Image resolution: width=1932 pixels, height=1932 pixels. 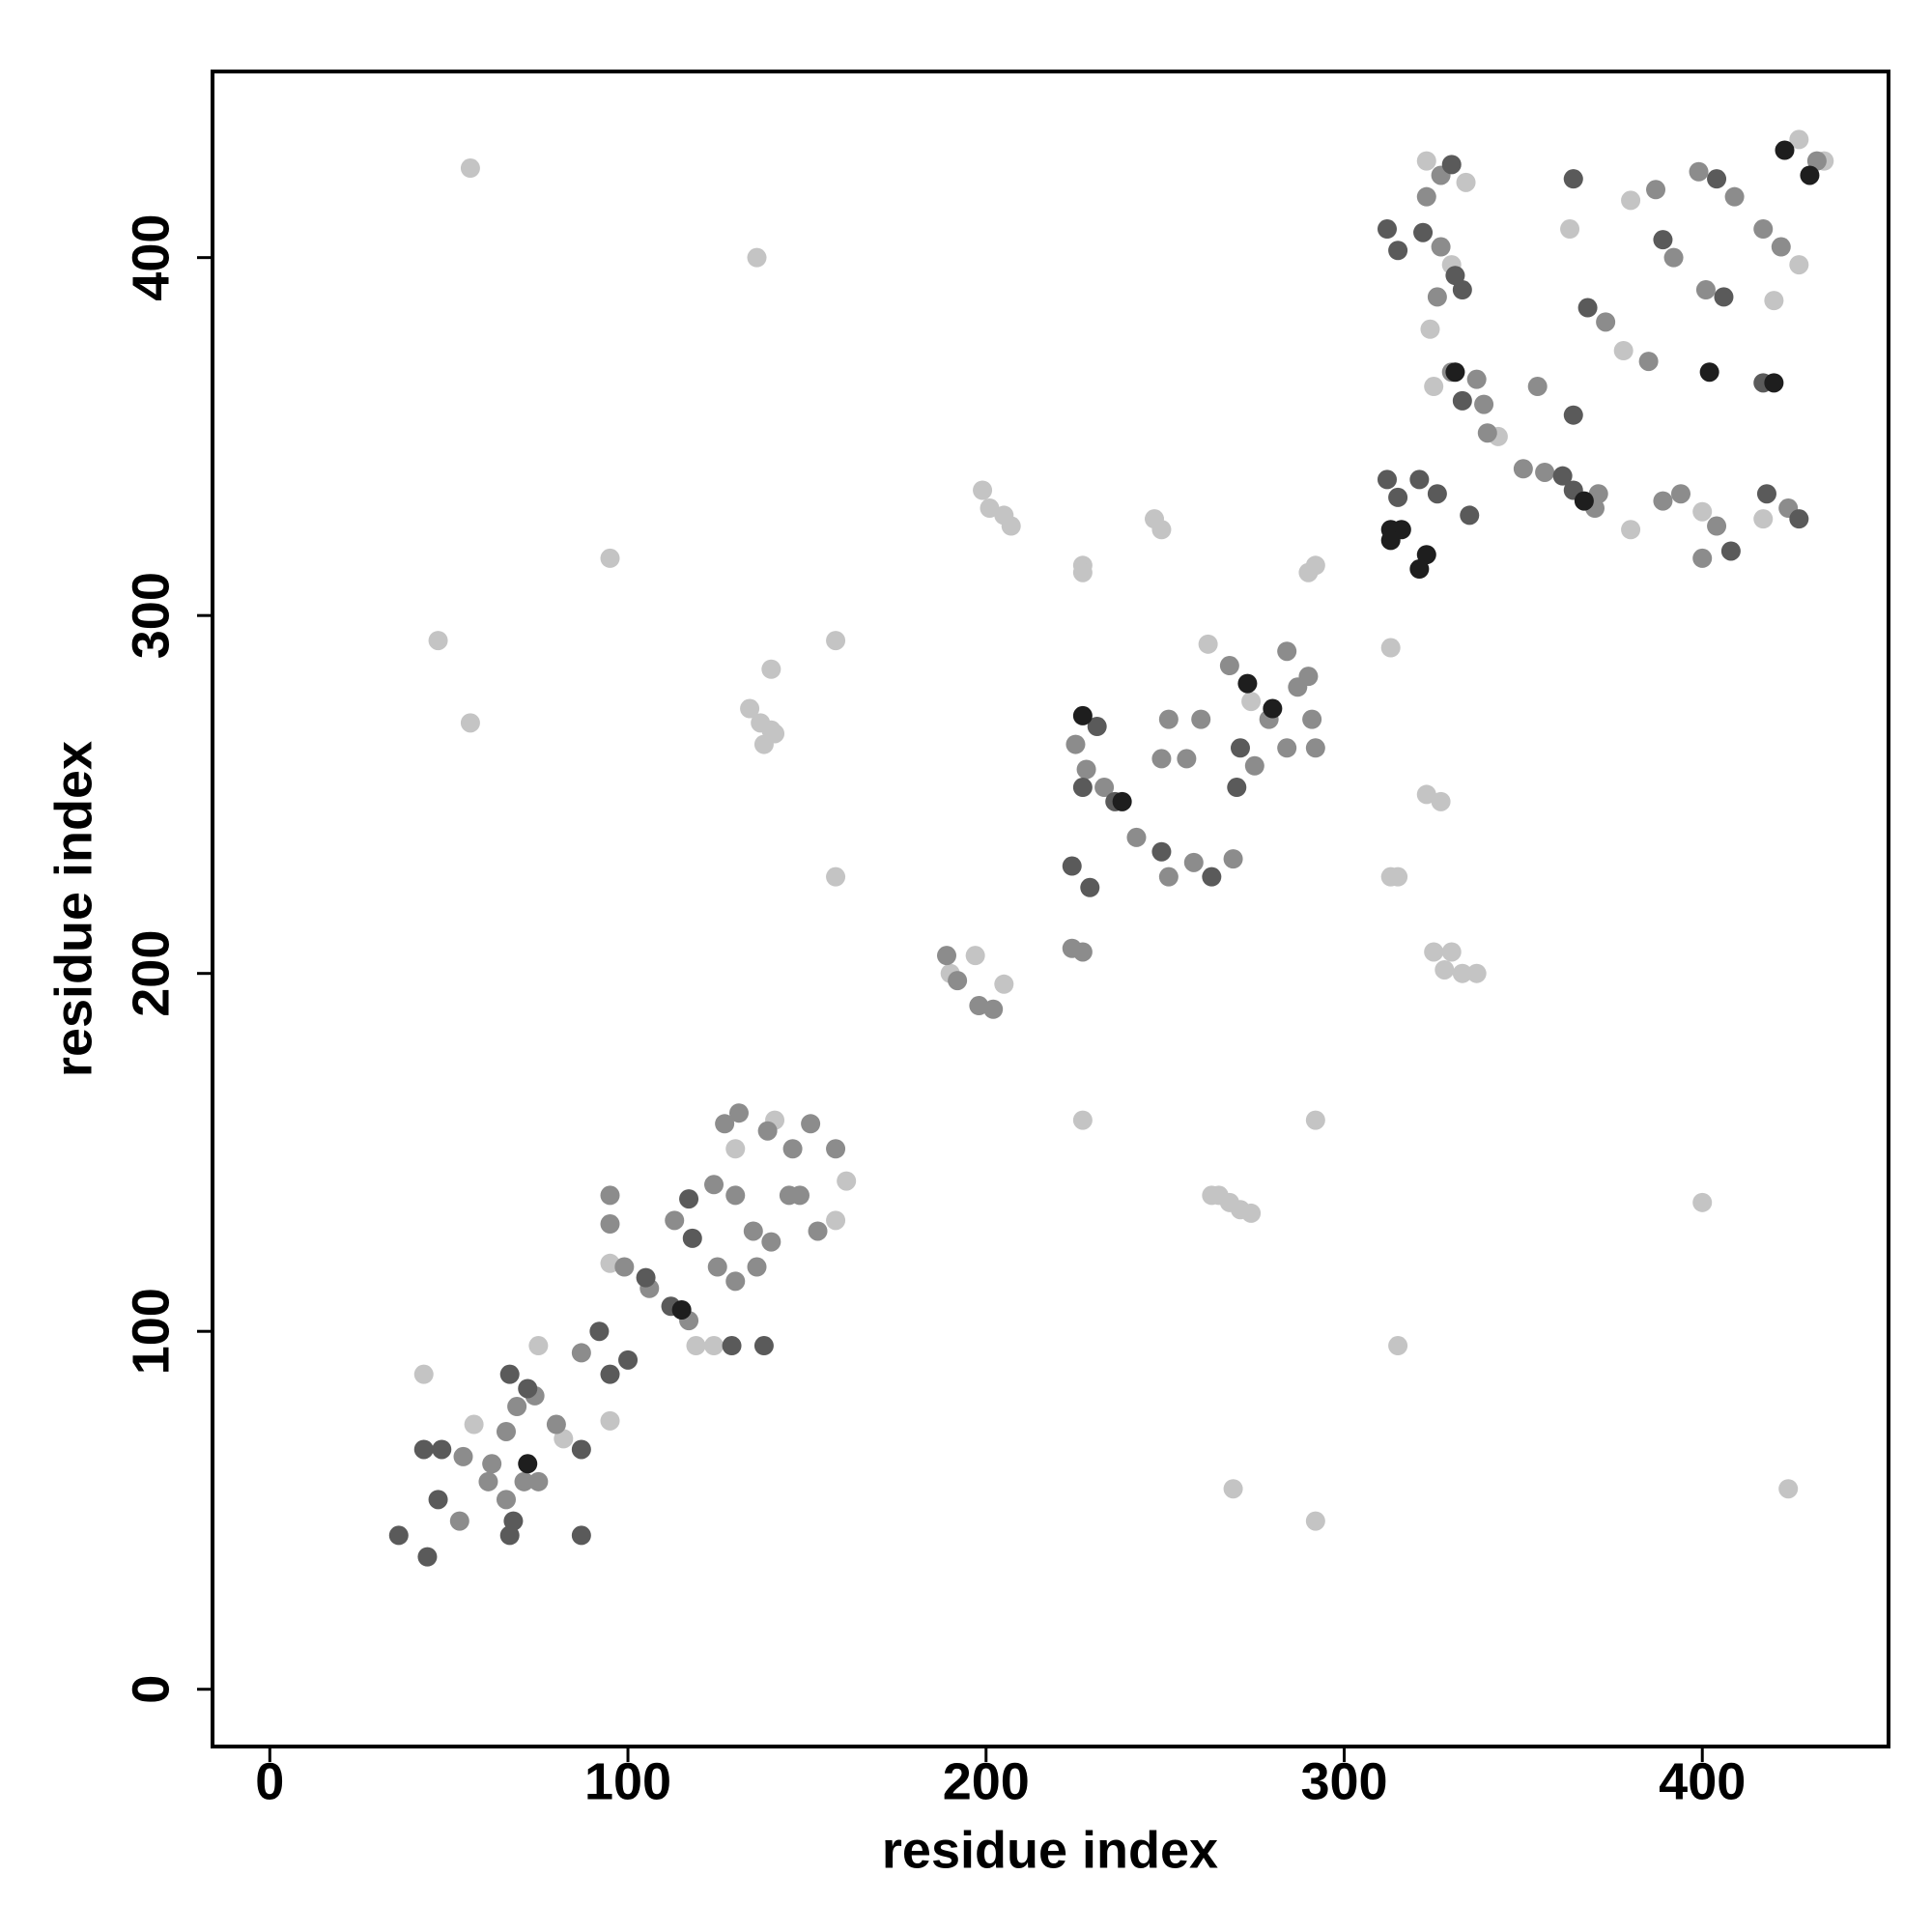 What do you see at coordinates (151, 615) in the screenshot?
I see `y-tick-label: 300` at bounding box center [151, 615].